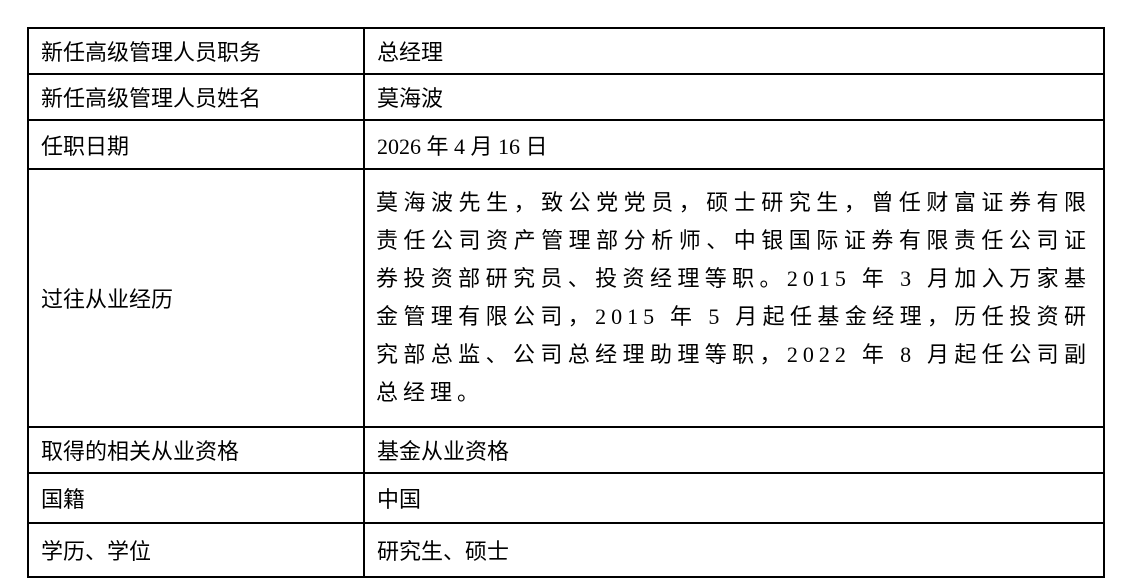 Image resolution: width=1143 pixels, height=578 pixels. Describe the element at coordinates (196, 550) in the screenshot. I see `field-label: 学历、学位` at that location.